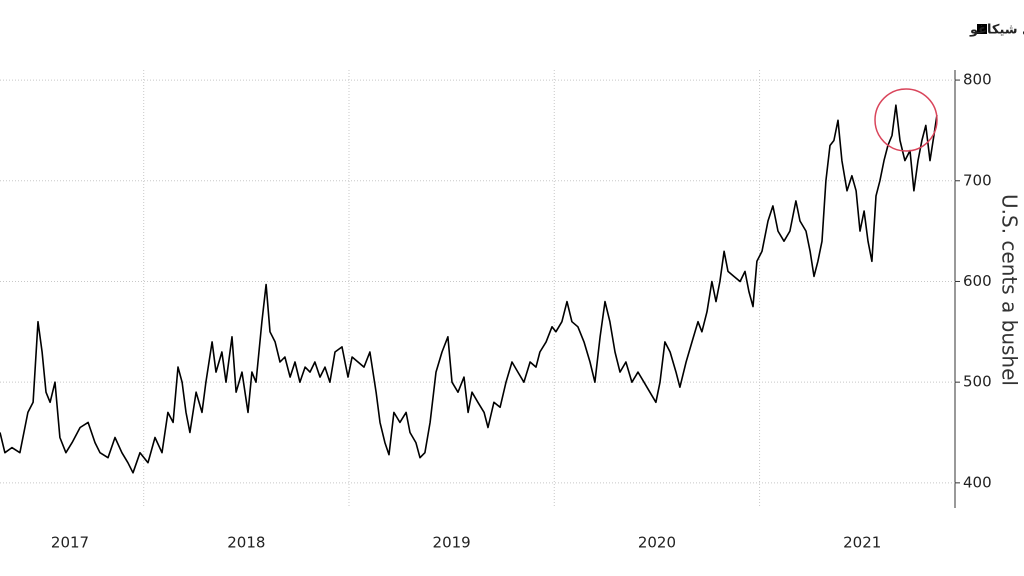 The width and height of the screenshot is (1024, 576). Describe the element at coordinates (977, 482) in the screenshot. I see `y-tick-label: 400` at that location.